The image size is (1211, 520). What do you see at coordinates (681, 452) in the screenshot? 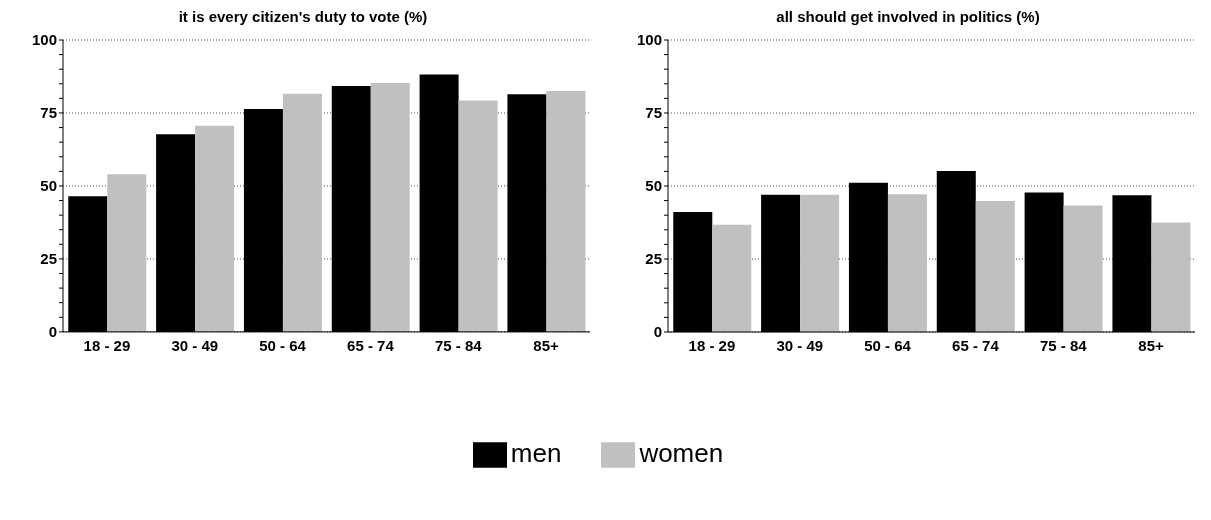
I see `legend-label: women` at bounding box center [681, 452].